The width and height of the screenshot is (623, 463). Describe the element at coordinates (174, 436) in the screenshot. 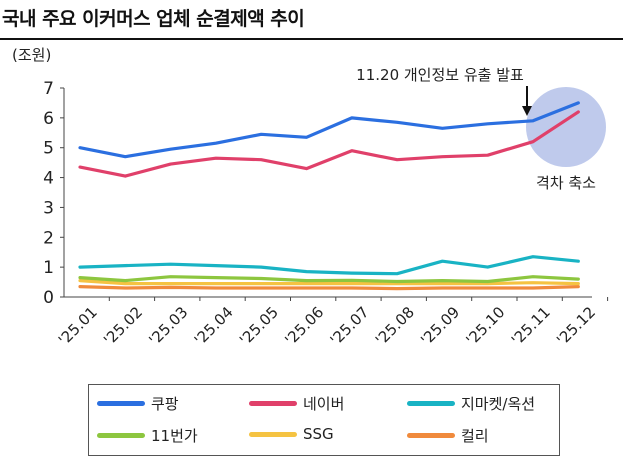

I see `legend-label: 11번가` at that location.